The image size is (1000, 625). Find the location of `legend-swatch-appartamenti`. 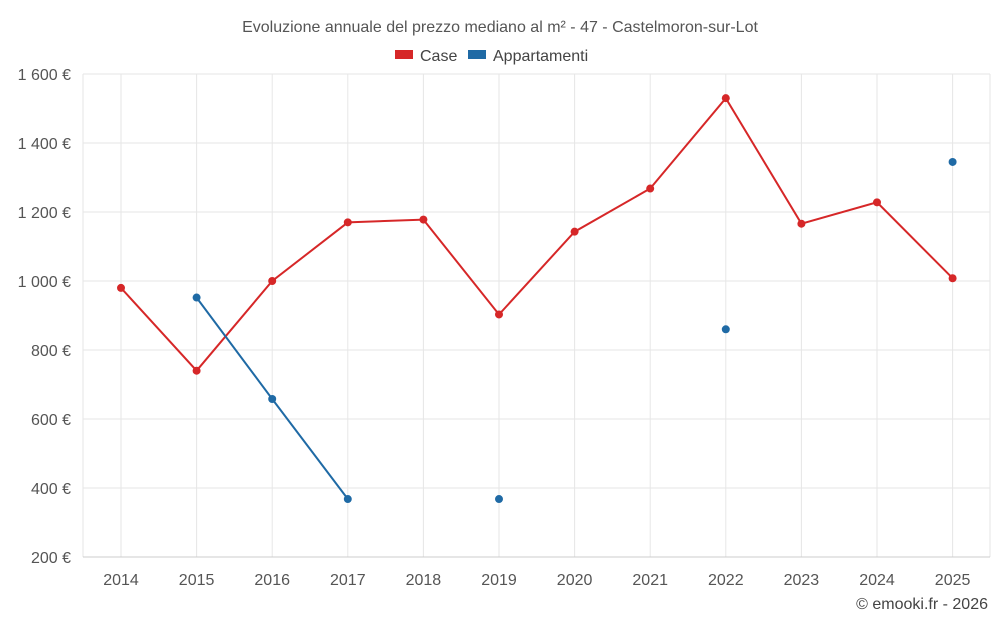

legend-swatch-appartamenti is located at coordinates (477, 54).